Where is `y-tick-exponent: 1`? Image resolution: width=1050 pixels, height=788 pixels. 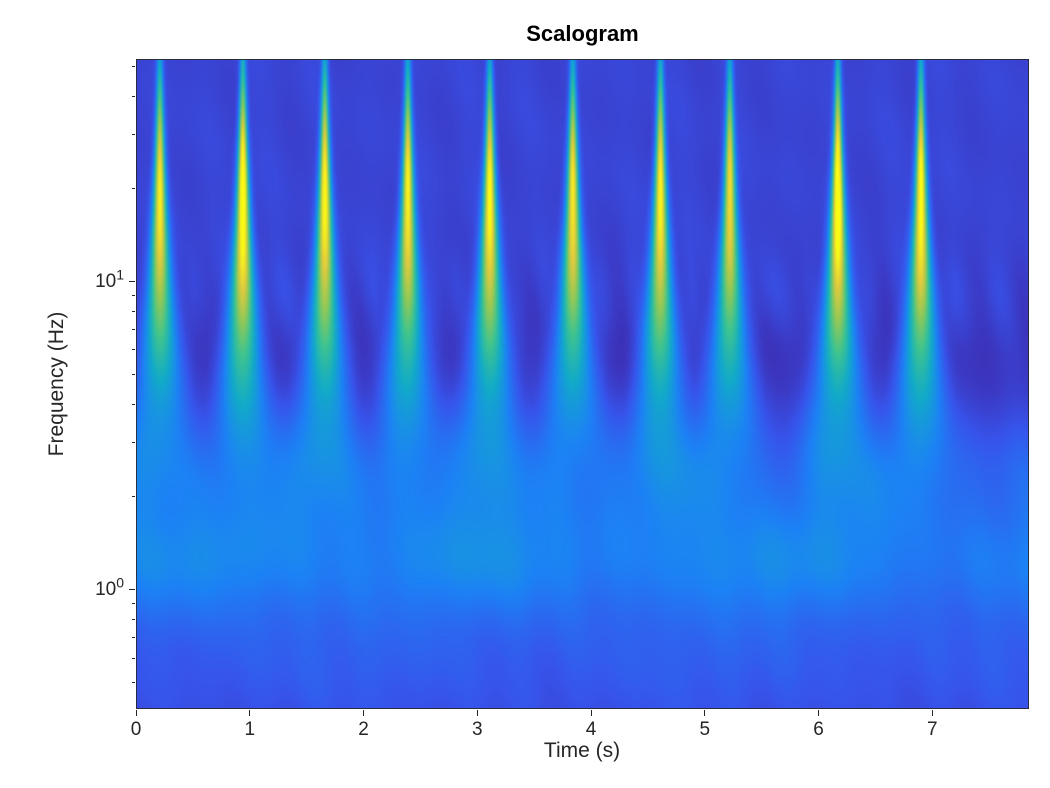 y-tick-exponent: 1 is located at coordinates (120, 274).